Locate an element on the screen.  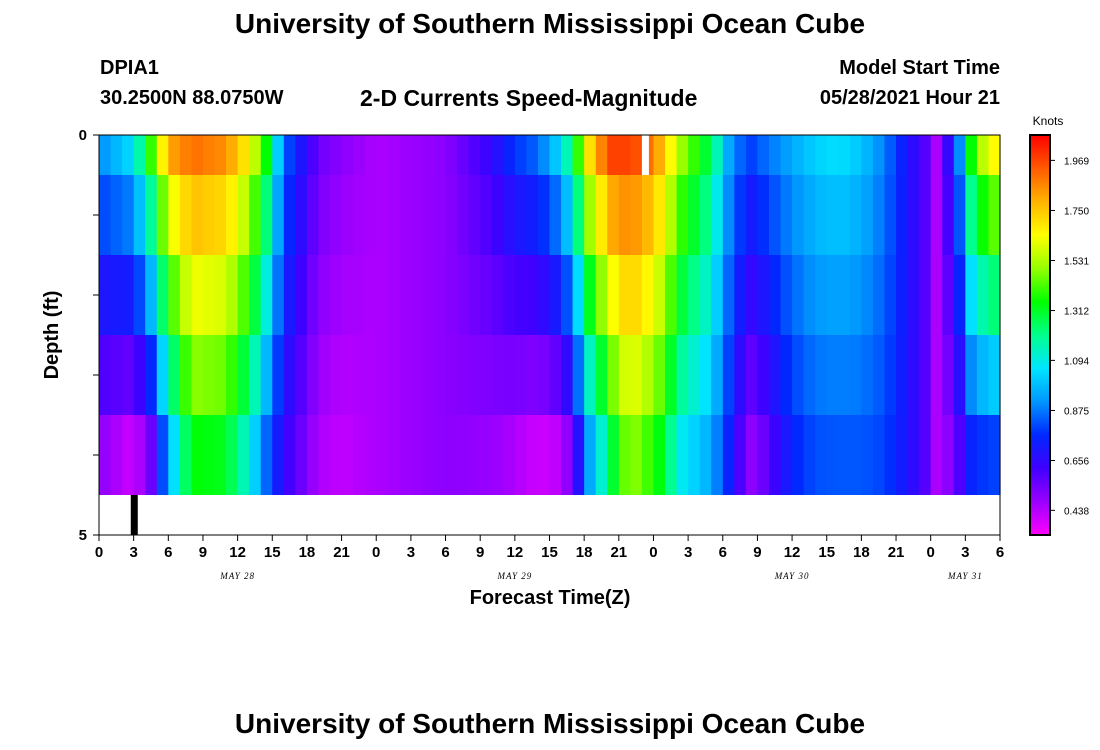
x-tick-label: 18 is located at coordinates (307, 552).